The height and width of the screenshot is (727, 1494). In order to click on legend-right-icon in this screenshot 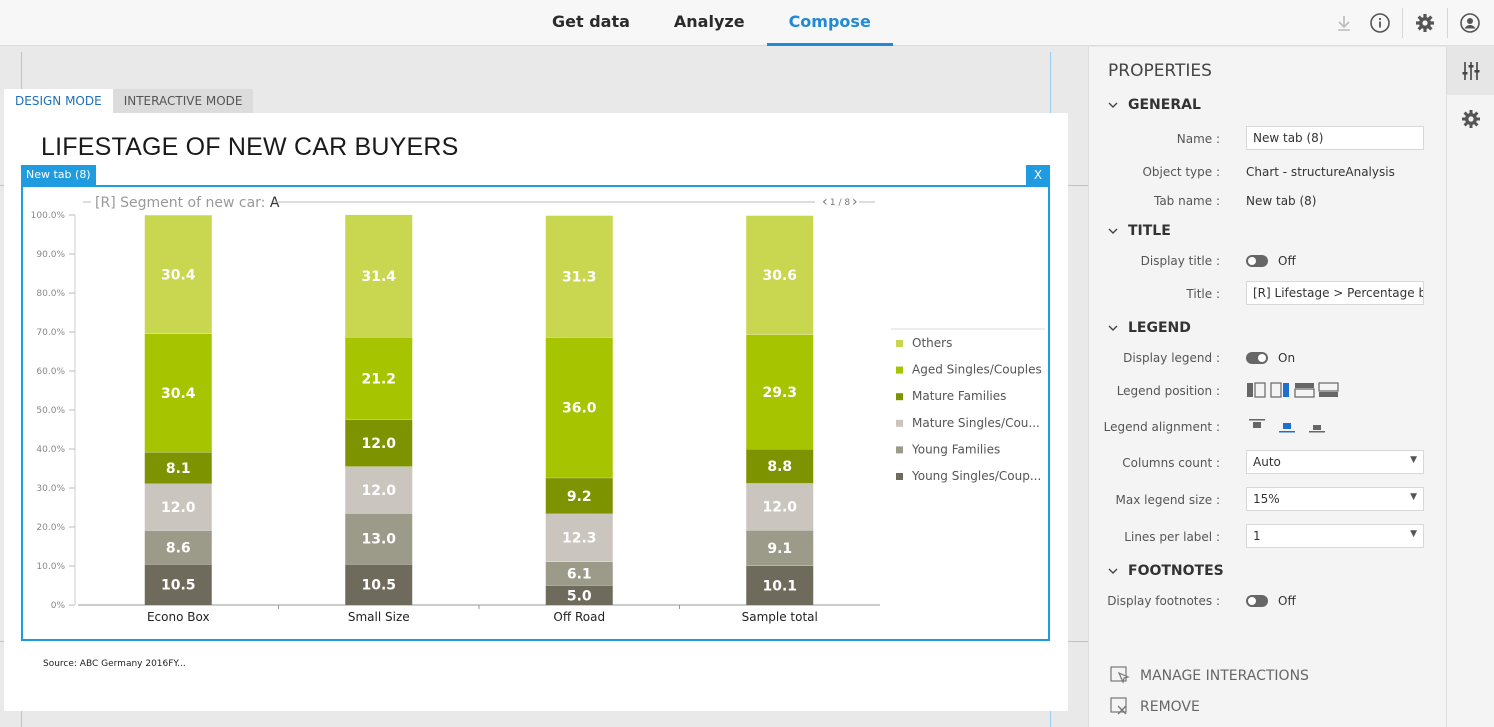, I will do `click(1281, 390)`.